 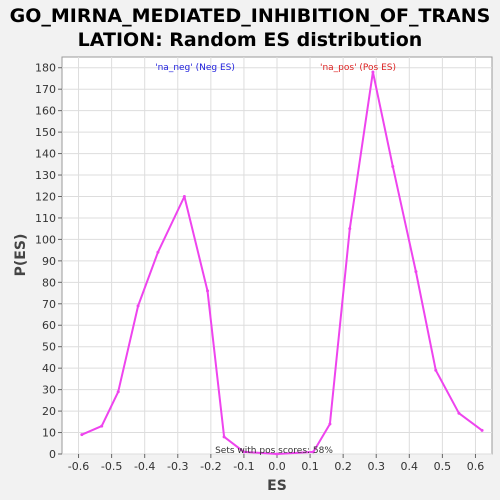 I want to click on y-tick-label: 130, so click(x=45, y=175).